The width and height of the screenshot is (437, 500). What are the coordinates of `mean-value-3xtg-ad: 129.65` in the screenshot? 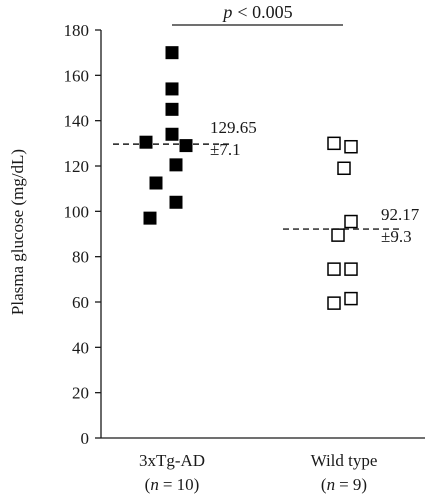 It's located at (233, 127).